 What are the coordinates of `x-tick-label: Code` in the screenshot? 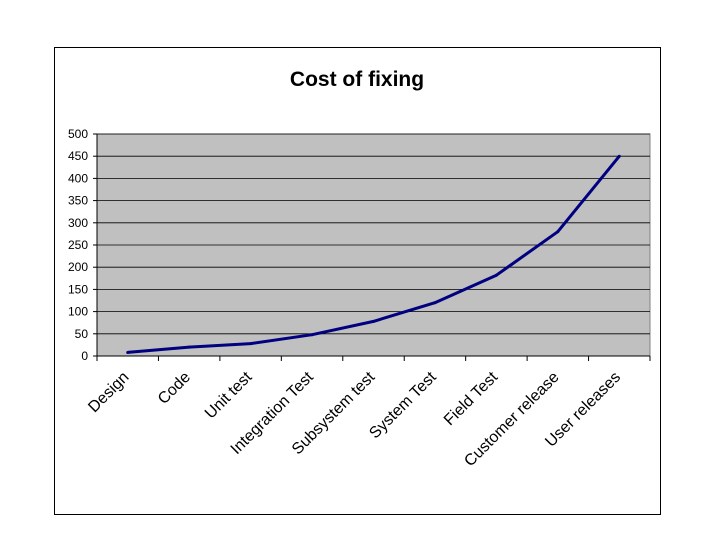 It's located at (174, 388).